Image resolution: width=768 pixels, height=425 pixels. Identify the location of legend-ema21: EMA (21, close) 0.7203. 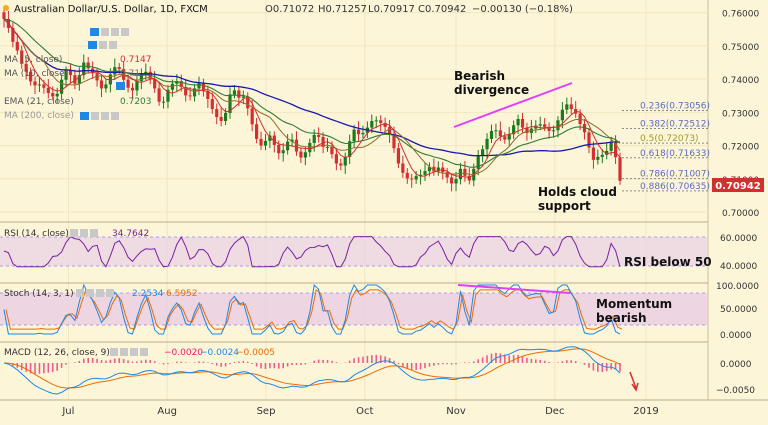
(78, 102).